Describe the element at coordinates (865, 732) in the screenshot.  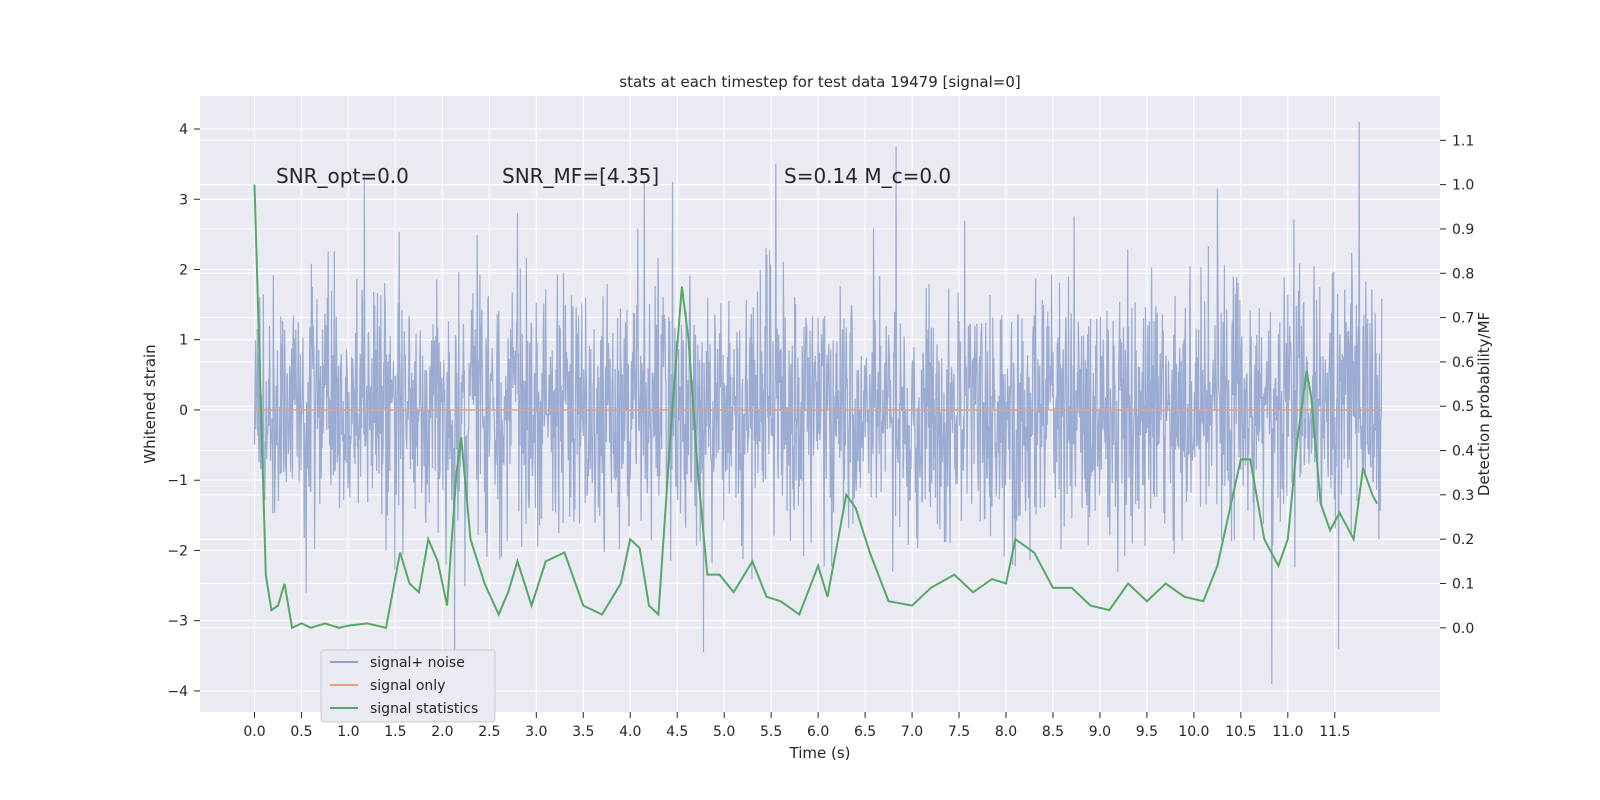
I see `x-tick-label-13: 6.5` at that location.